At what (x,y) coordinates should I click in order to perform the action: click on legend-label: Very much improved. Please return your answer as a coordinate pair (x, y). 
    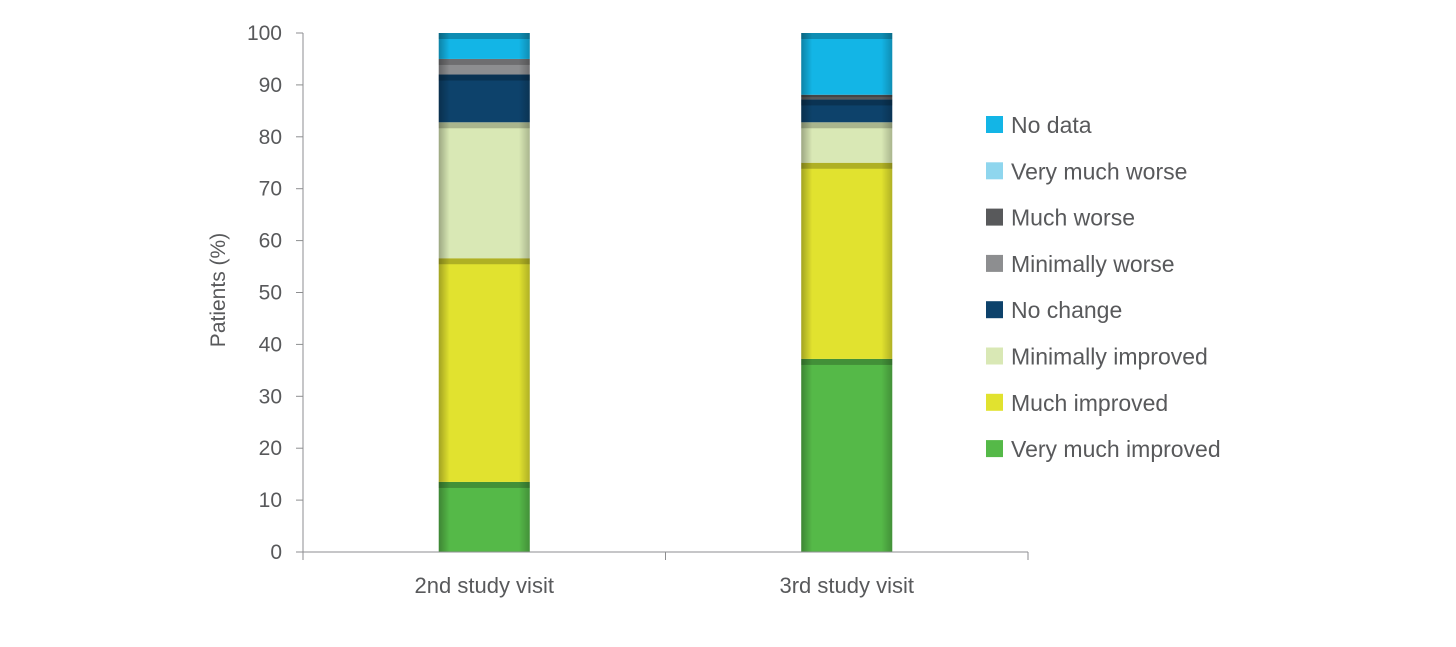
    Looking at the image, I should click on (1116, 449).